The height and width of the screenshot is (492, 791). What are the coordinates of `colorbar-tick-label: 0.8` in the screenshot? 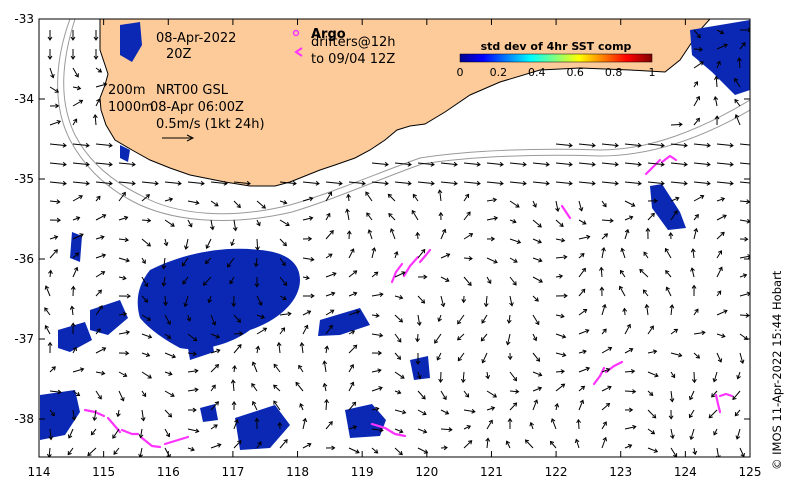 It's located at (614, 72).